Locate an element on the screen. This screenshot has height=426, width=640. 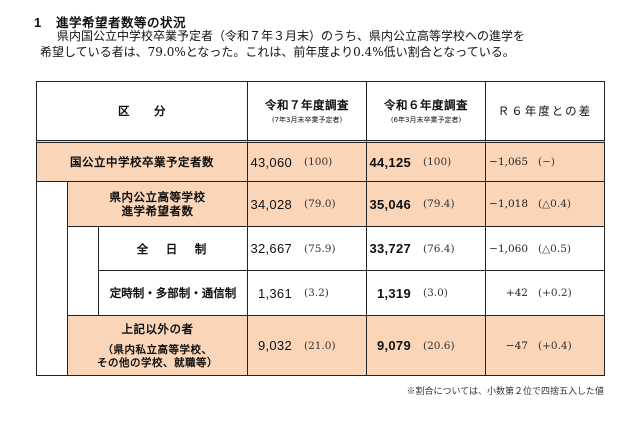
value: 34,028 is located at coordinates (271, 204).